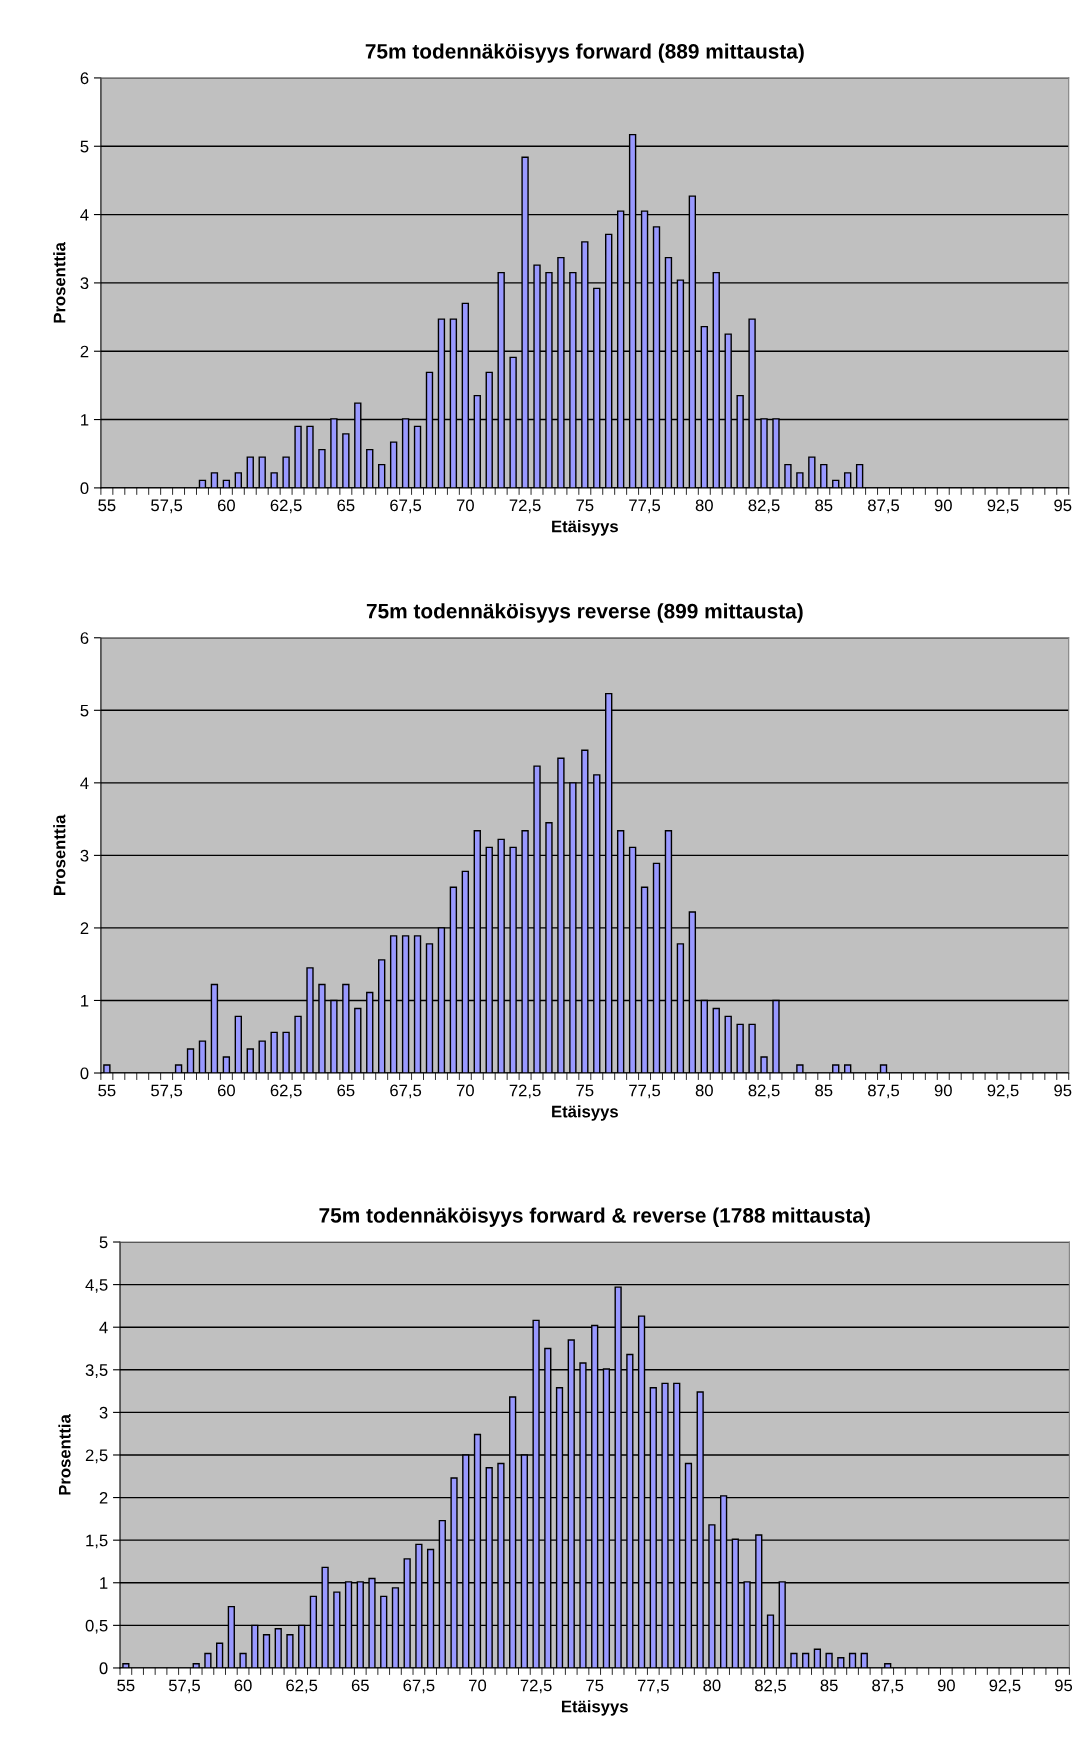  What do you see at coordinates (96, 1286) in the screenshot?
I see `y-tick-label: 4,5` at bounding box center [96, 1286].